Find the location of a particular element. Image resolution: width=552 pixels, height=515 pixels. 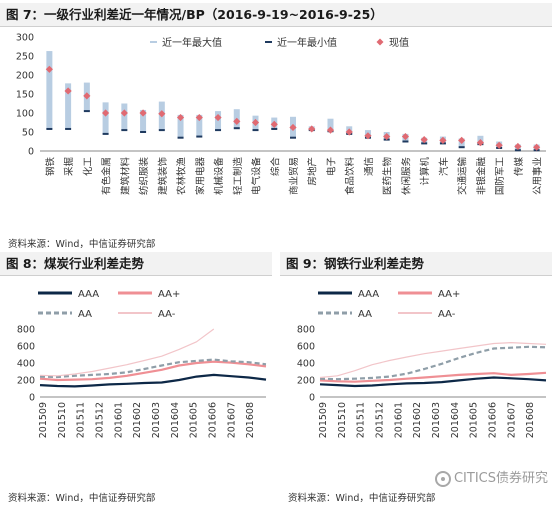

x-tick-label: 201603 is located at coordinates (436, 420).